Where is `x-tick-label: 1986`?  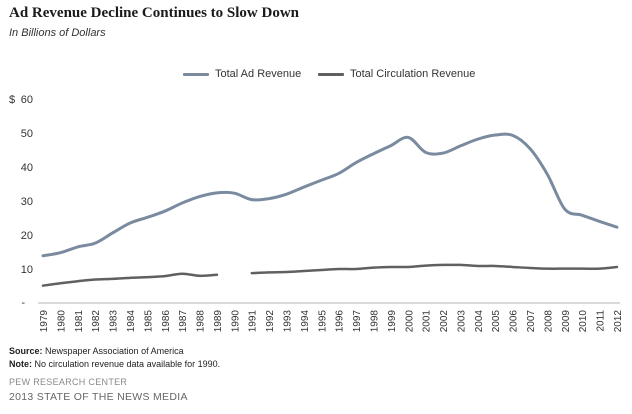 x-tick-label: 1986 is located at coordinates (166, 321).